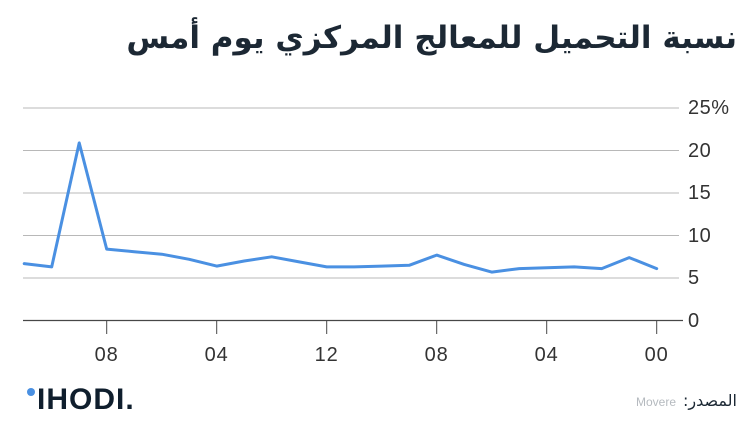 This screenshot has width=750, height=442. I want to click on source-label: المصدر:, so click(710, 400).